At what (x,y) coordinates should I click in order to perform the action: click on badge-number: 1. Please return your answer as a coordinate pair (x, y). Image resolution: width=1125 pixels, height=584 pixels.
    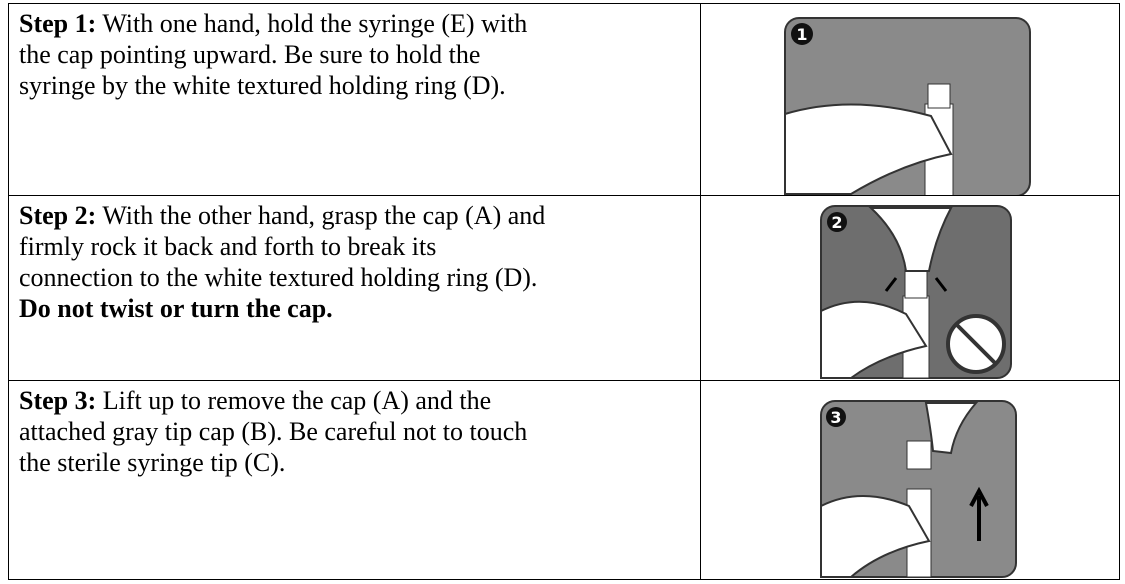
    Looking at the image, I should click on (801, 34).